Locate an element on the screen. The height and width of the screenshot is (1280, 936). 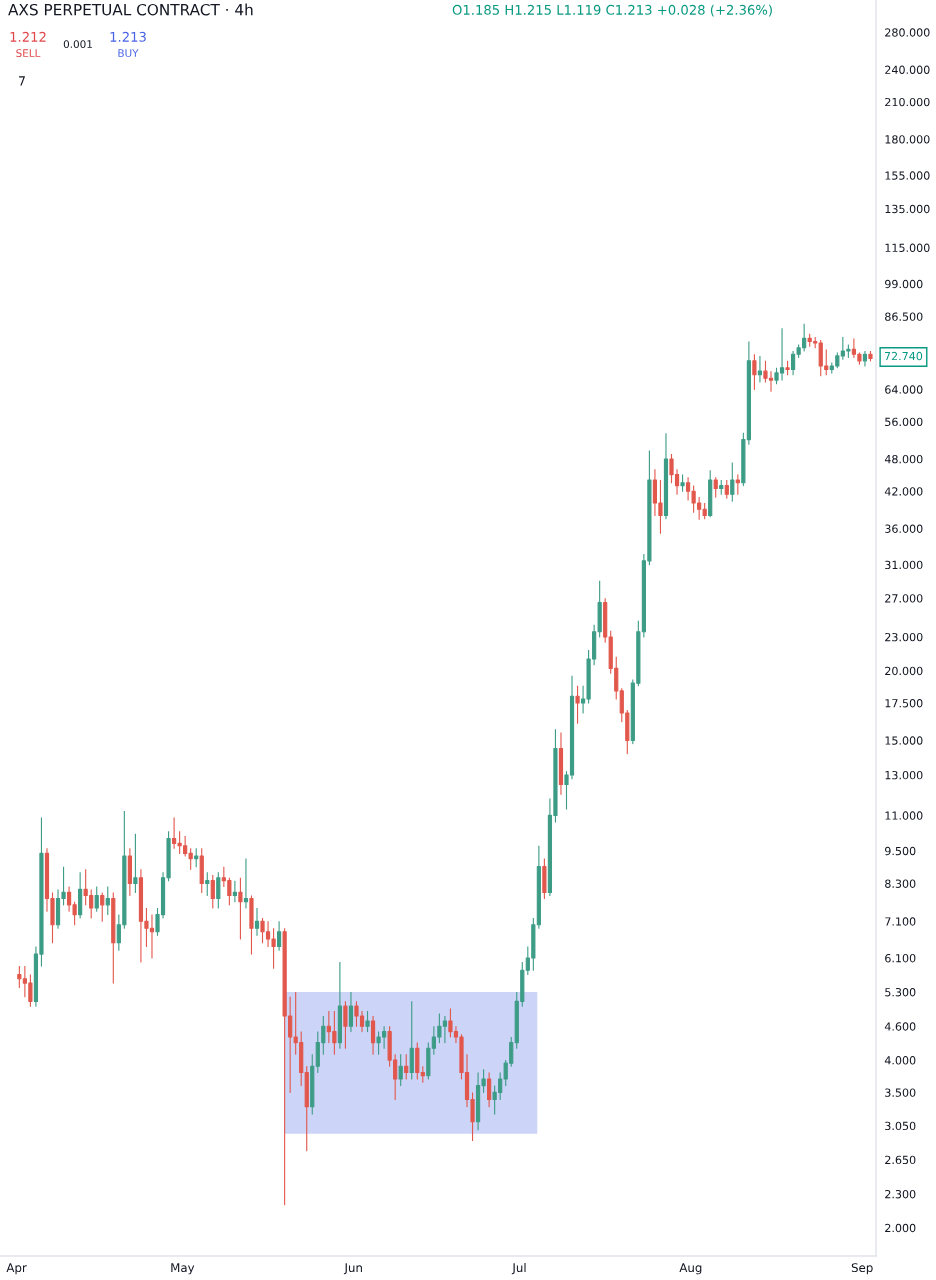
x-tick-label: May is located at coordinates (183, 1269).